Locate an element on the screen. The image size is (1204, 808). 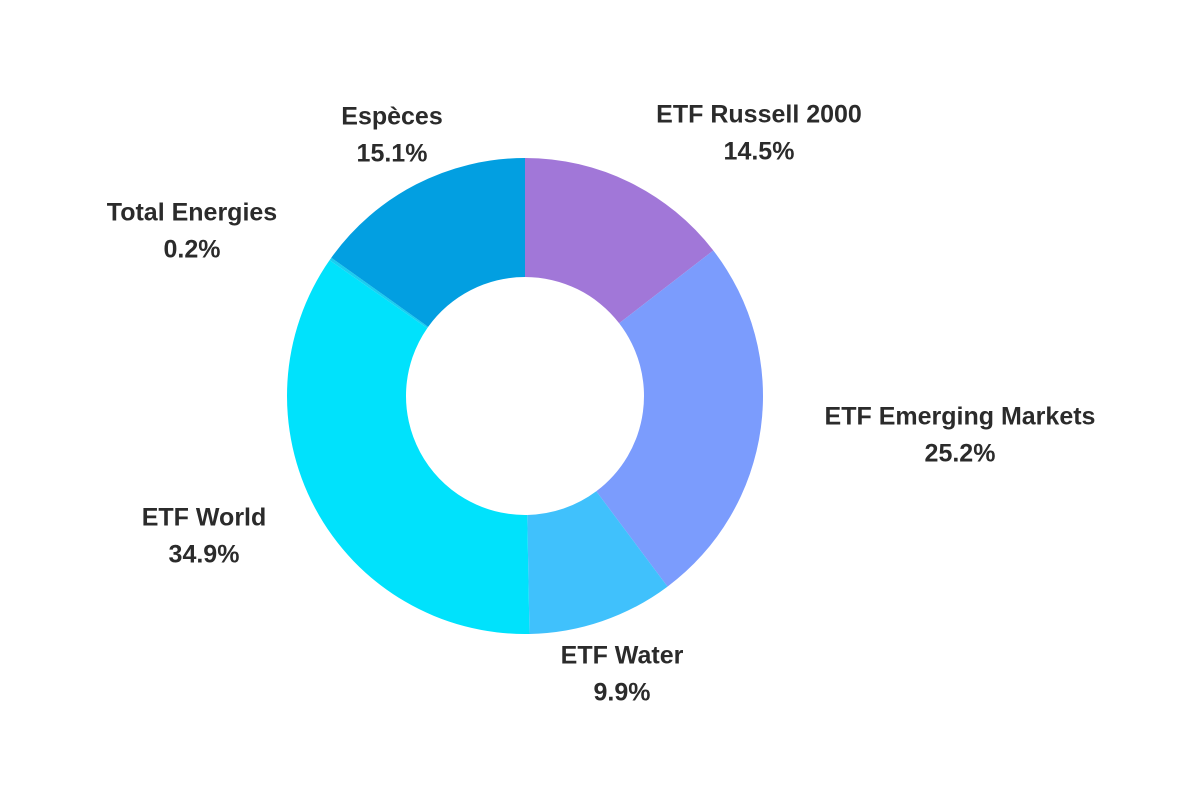
slice-etf-emerging-markets is located at coordinates (680, 418).